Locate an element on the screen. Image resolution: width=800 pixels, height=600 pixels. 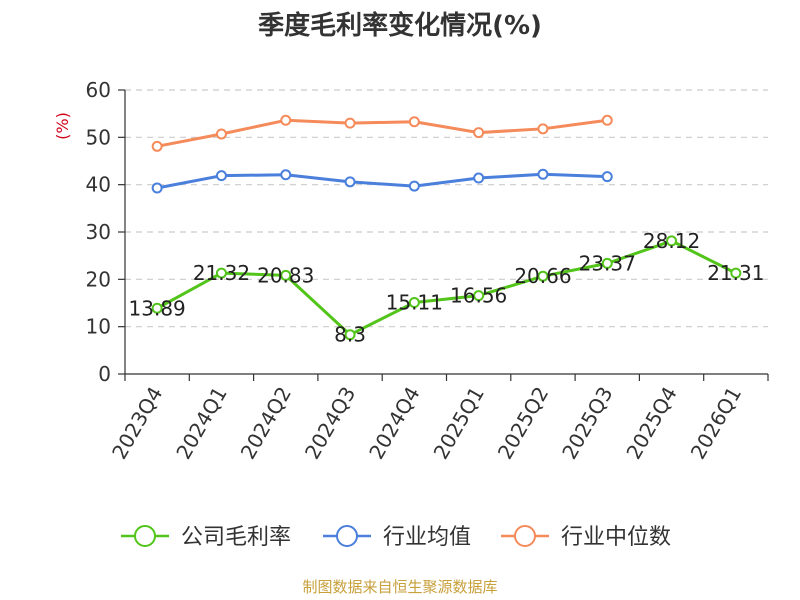
y-tick-label: 20 is located at coordinates (98, 279).